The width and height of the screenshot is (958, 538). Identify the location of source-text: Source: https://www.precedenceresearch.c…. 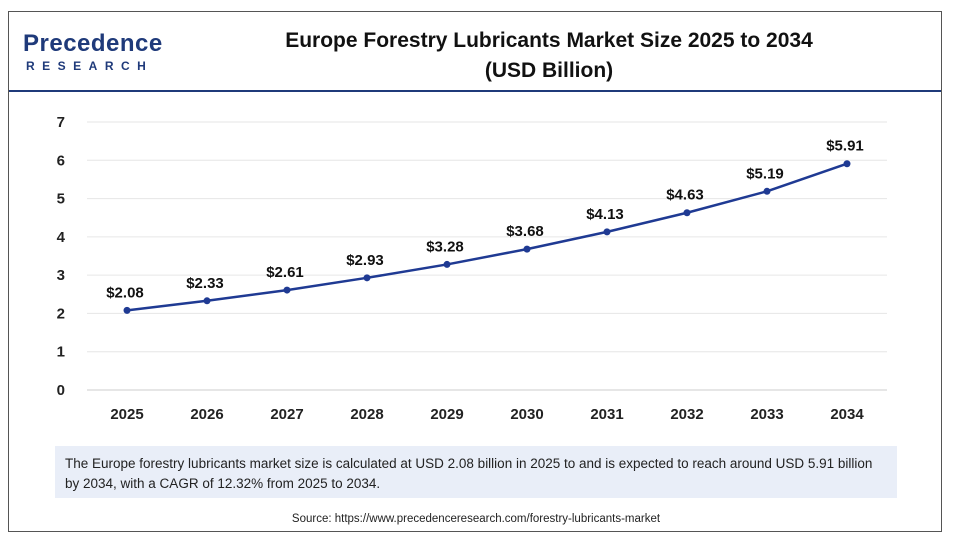
(476, 519).